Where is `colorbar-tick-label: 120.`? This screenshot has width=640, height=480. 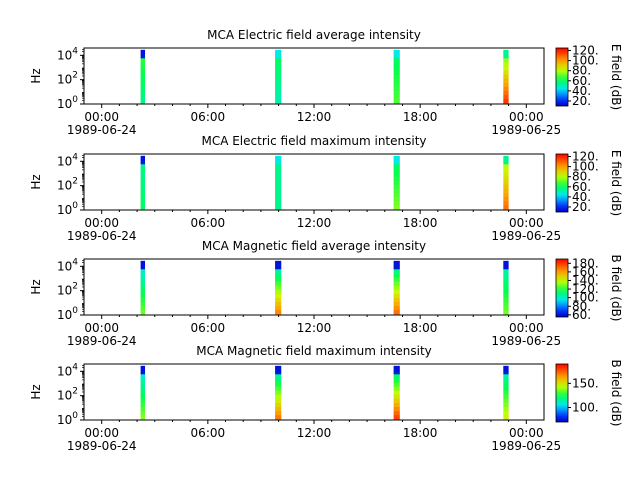
colorbar-tick-label: 120. is located at coordinates (585, 51).